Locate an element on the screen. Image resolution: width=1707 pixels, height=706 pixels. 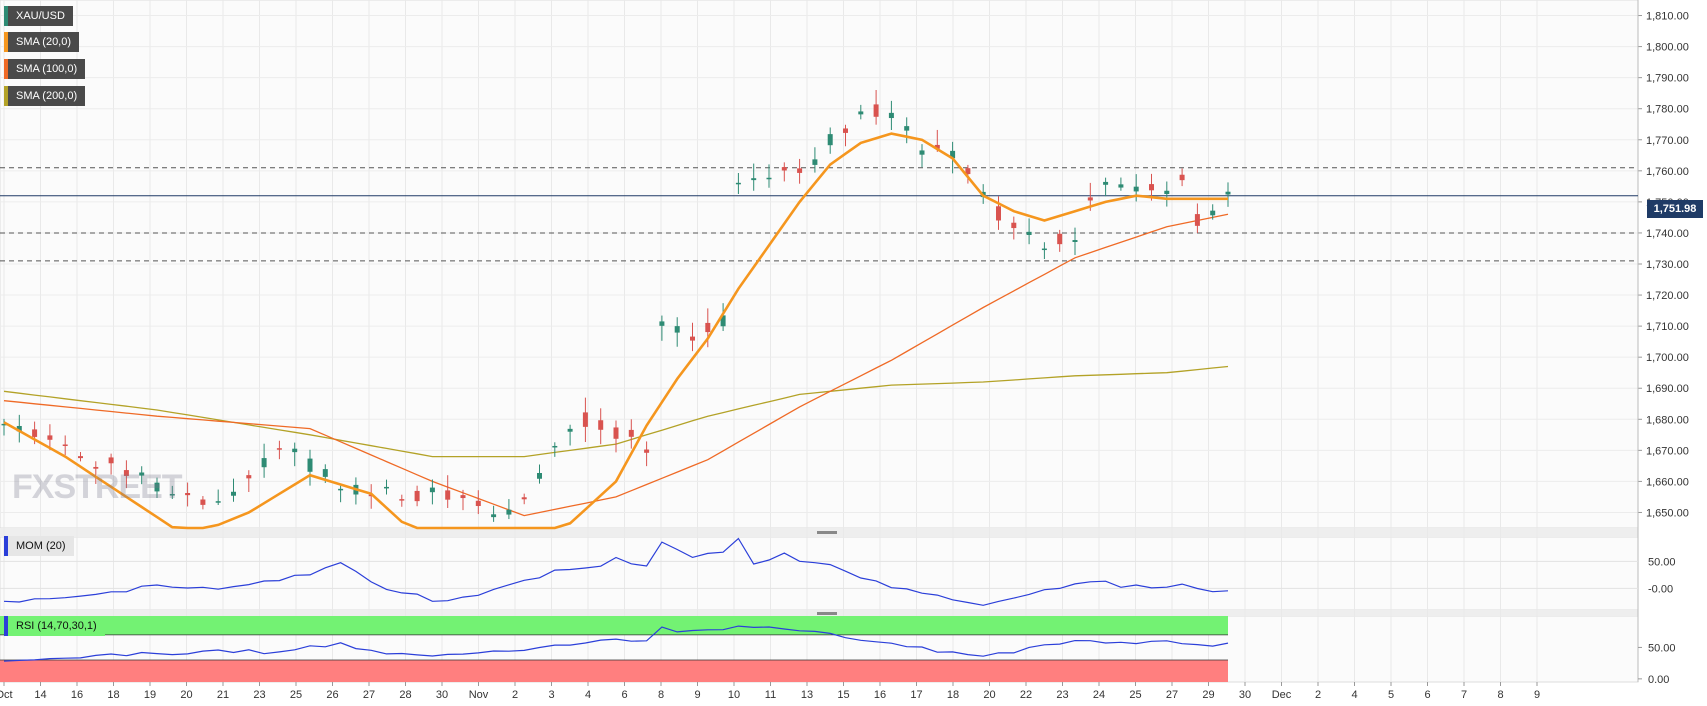
x-tick-label: 28 is located at coordinates (405, 695).